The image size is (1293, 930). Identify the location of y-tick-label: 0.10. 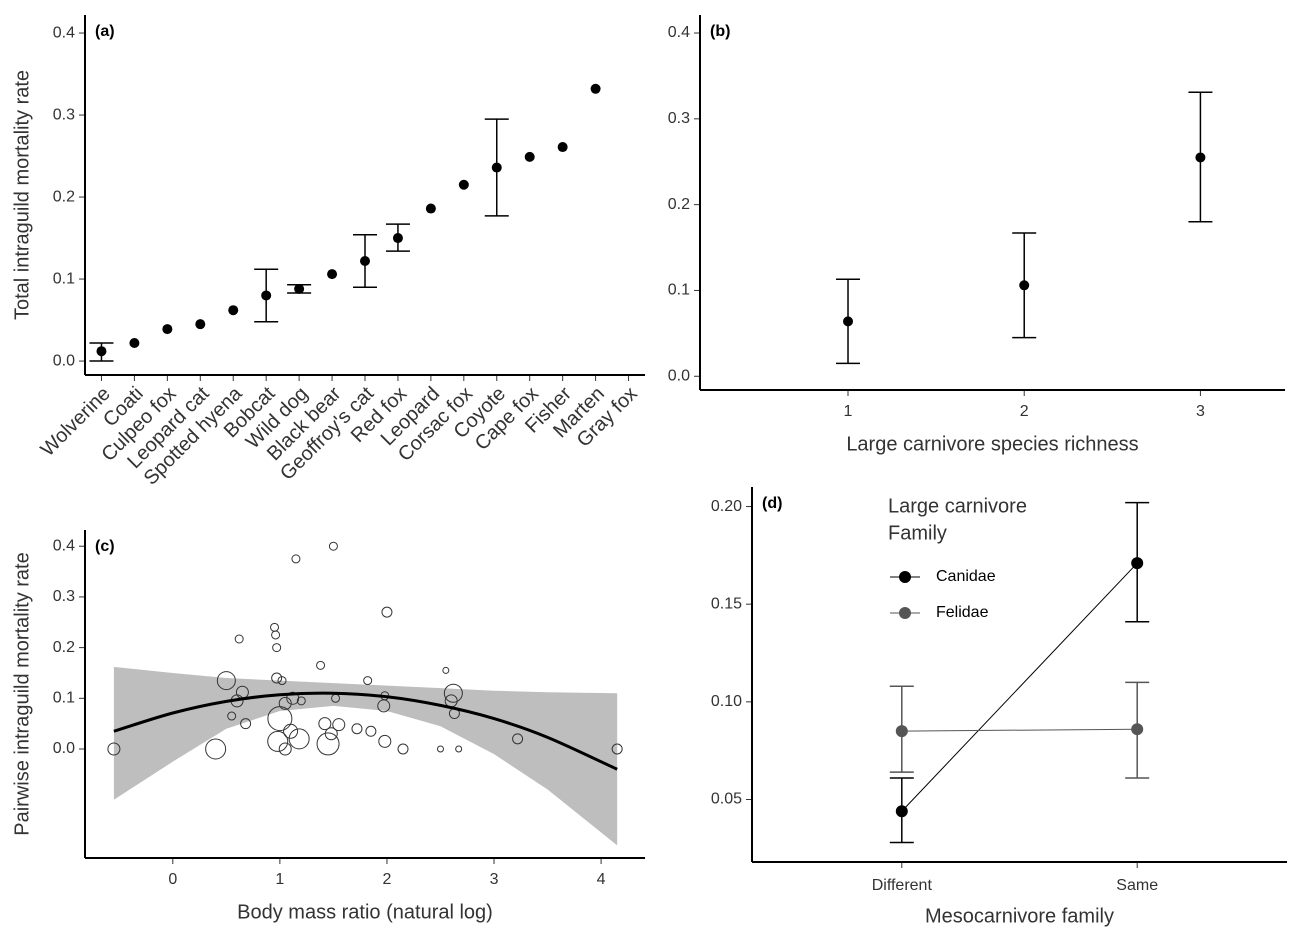
(726, 701).